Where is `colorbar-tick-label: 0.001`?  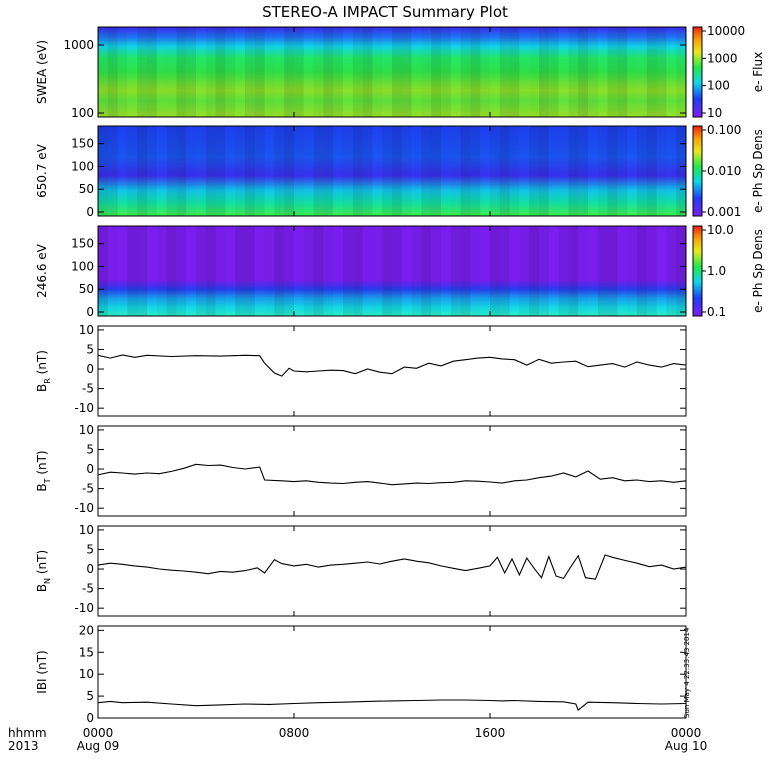
colorbar-tick-label: 0.001 is located at coordinates (724, 212).